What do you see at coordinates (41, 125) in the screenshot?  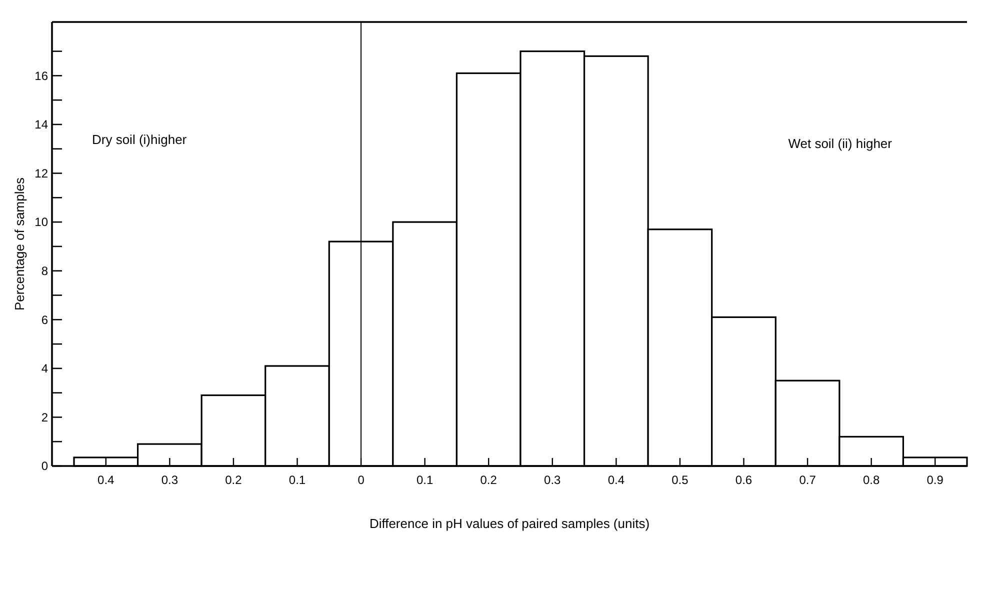 I see `y-tick-label: 14` at bounding box center [41, 125].